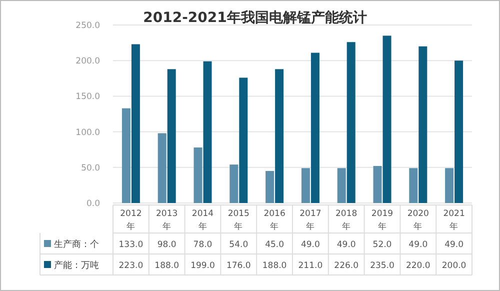  Describe the element at coordinates (238, 266) in the screenshot. I see `data-label: 176.0` at that location.